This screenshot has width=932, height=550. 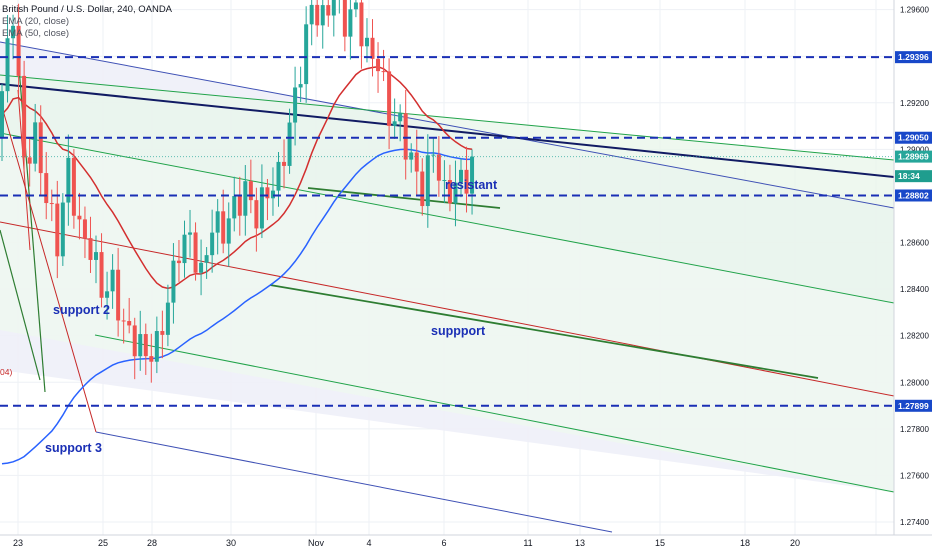 I want to click on time-tick-label: 18, so click(x=745, y=543).